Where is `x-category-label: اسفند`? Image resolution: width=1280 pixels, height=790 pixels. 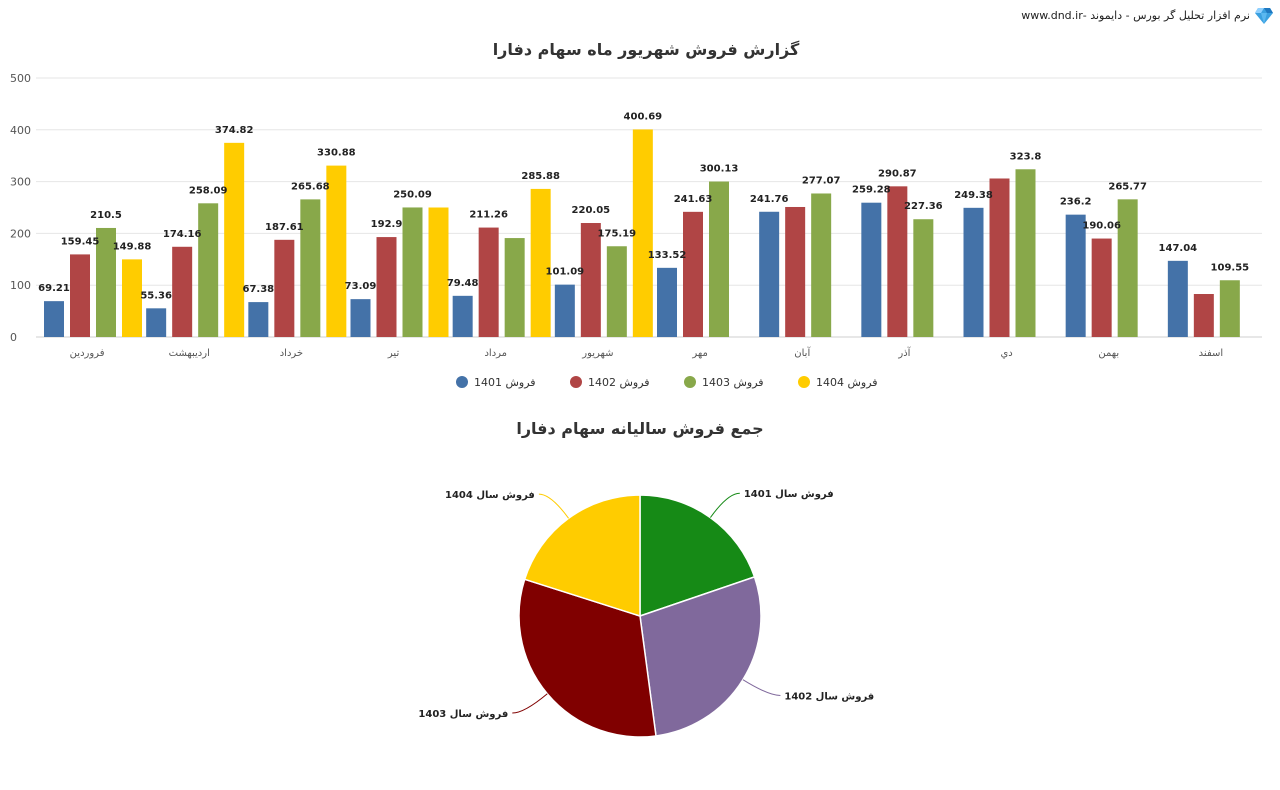 x-category-label: اسفند is located at coordinates (1211, 353).